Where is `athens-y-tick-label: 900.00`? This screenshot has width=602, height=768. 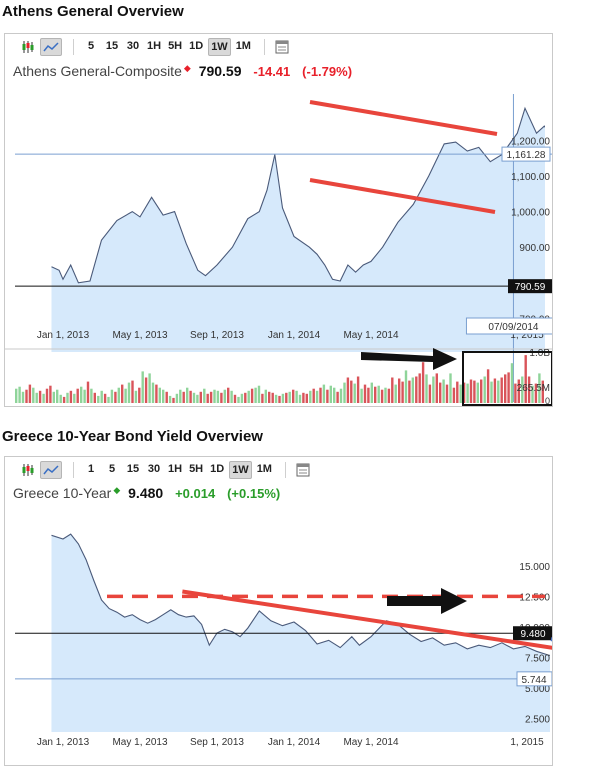
athens-y-tick-label: 900.00 is located at coordinates (534, 248).